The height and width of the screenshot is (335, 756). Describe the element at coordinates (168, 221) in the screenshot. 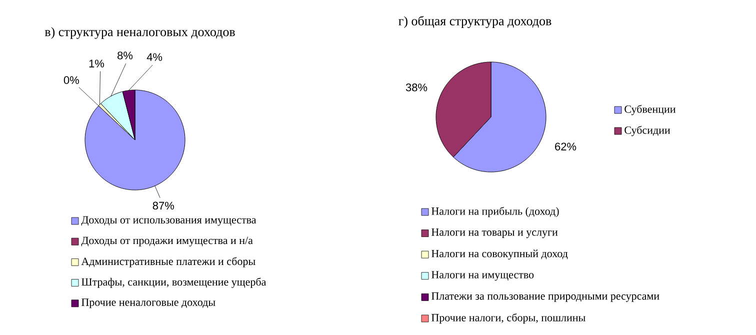

I see `legend-label: Доходы от использования имущества` at that location.